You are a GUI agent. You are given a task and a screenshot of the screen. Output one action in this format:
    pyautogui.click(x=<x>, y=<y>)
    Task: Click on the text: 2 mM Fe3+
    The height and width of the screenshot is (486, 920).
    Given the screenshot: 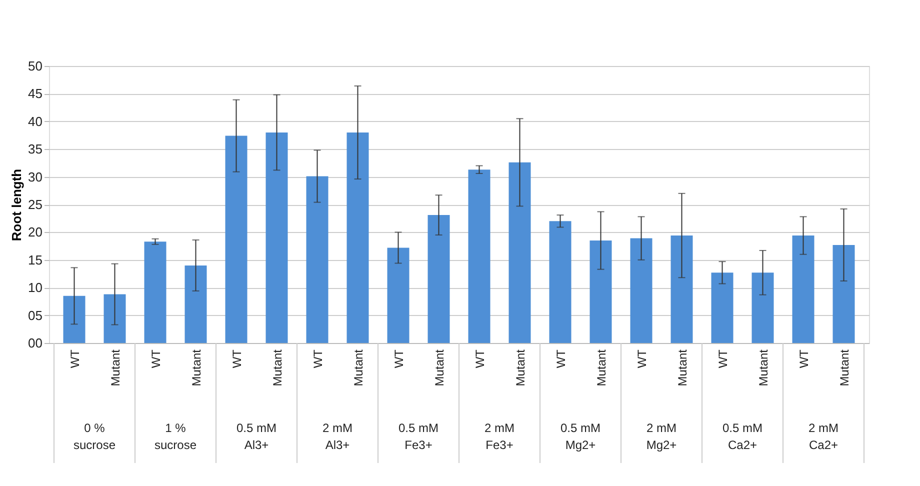 What is the action you would take?
    pyautogui.click(x=499, y=436)
    